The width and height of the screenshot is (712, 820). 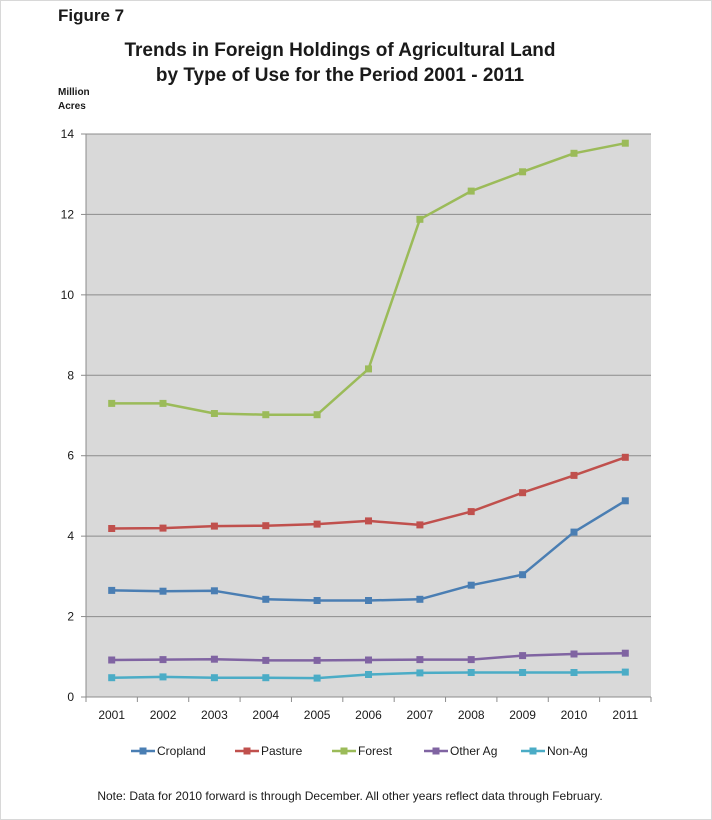 I want to click on legend-label: Pasture, so click(x=282, y=751).